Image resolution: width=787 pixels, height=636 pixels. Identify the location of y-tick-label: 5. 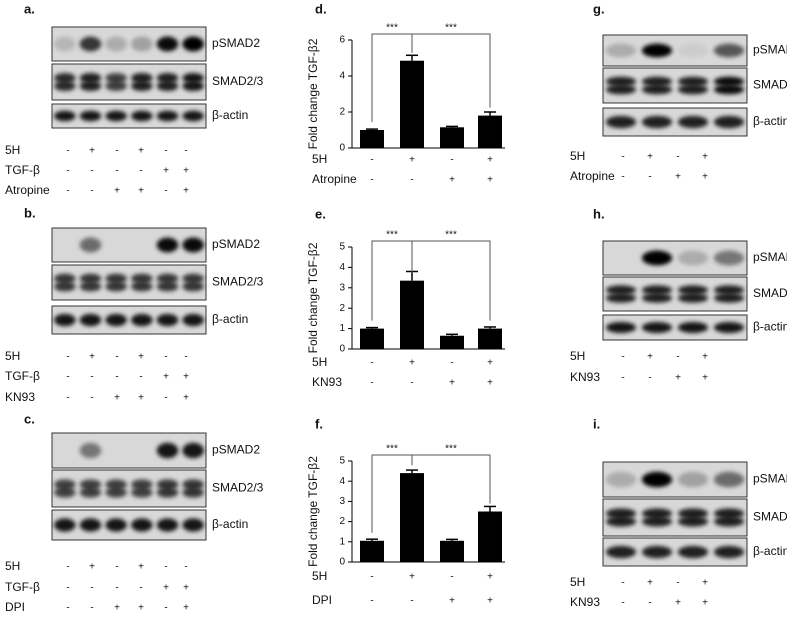
(342, 461).